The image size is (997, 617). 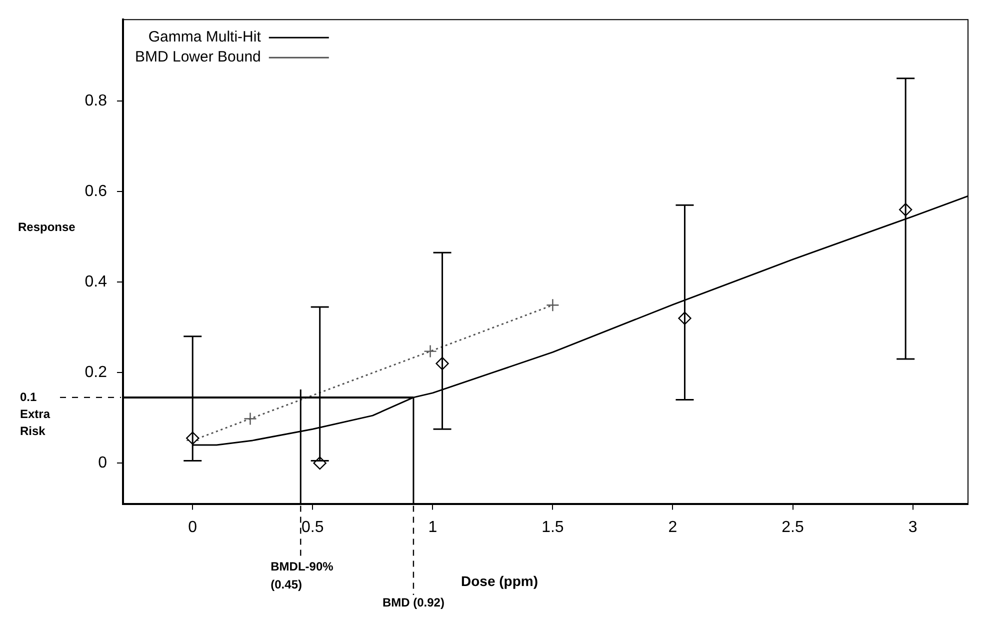 What do you see at coordinates (103, 463) in the screenshot?
I see `y-tick-label: 0` at bounding box center [103, 463].